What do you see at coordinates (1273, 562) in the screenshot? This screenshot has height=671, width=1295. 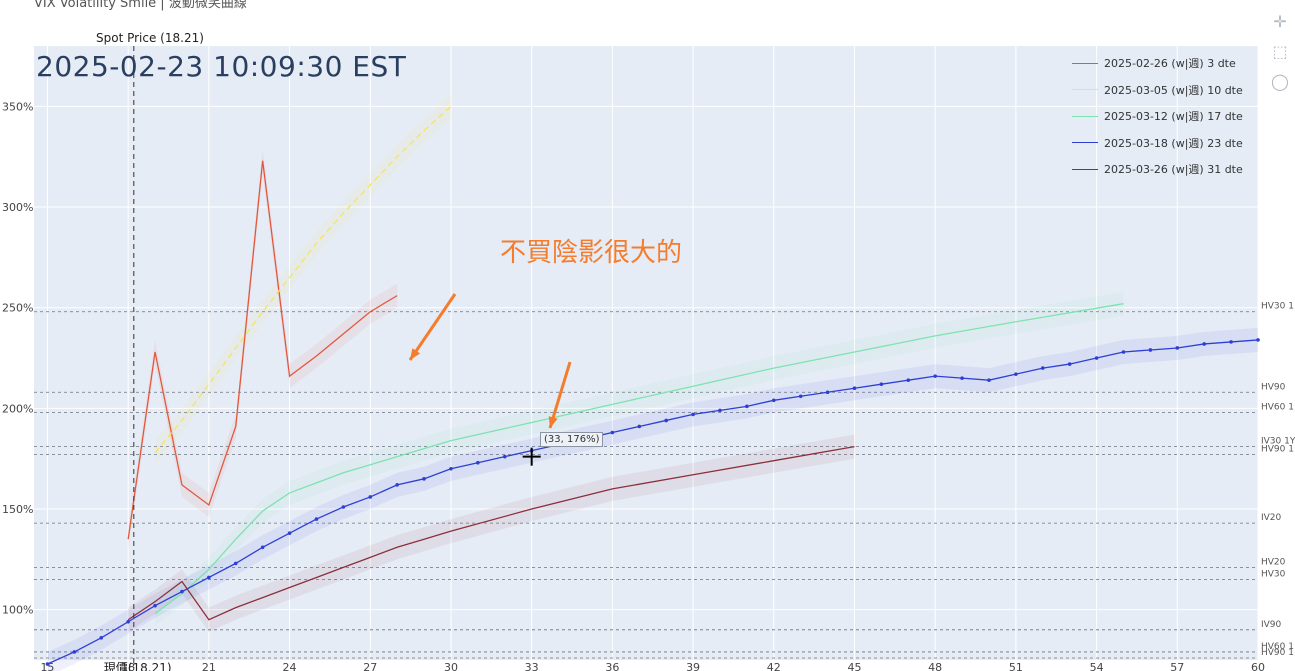 I see `reference-line-label: HV20` at bounding box center [1273, 562].